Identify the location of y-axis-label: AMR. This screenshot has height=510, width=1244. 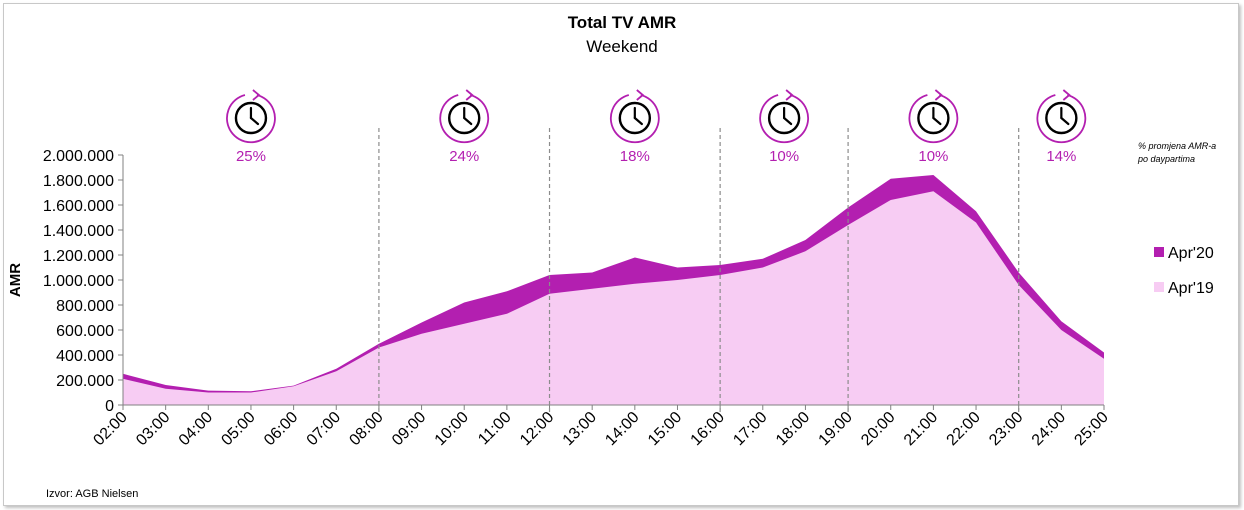
(15, 280).